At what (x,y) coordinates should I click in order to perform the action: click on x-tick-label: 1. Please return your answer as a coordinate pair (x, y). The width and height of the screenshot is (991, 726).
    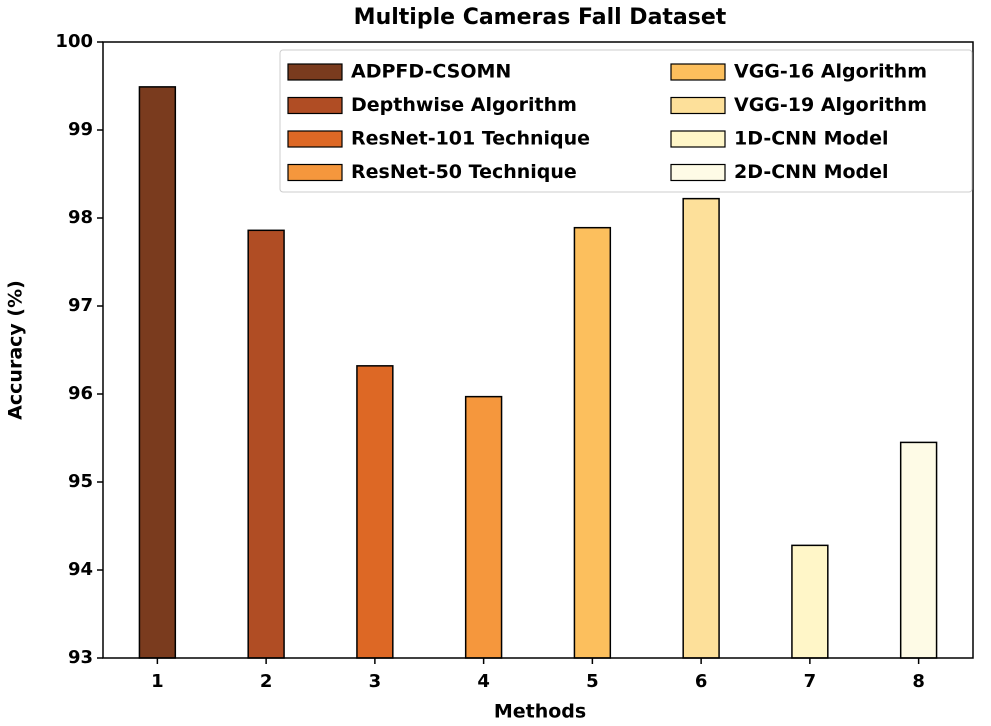
    Looking at the image, I should click on (157, 681).